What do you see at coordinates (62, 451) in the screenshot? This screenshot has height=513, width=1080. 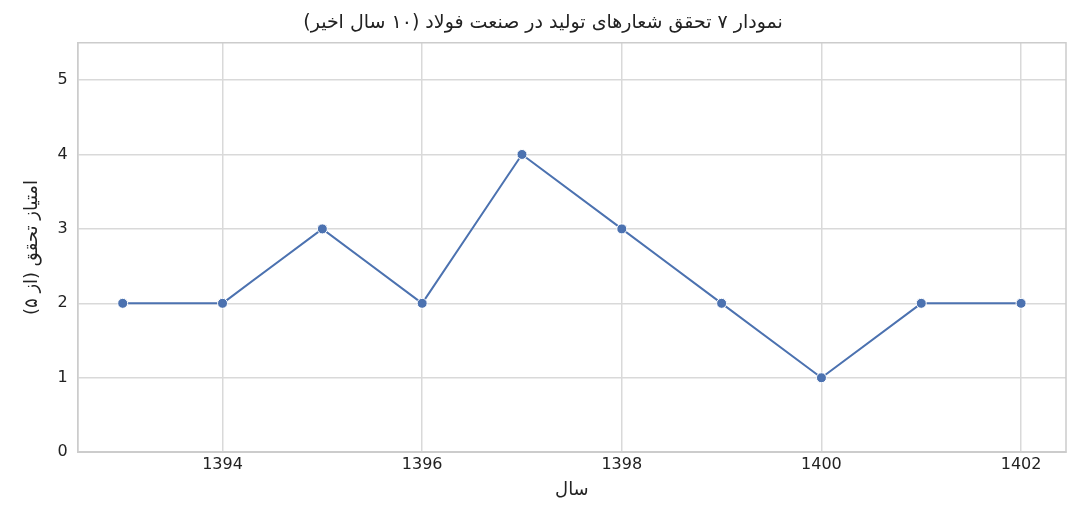 I see `y-tick-label: 0` at bounding box center [62, 451].